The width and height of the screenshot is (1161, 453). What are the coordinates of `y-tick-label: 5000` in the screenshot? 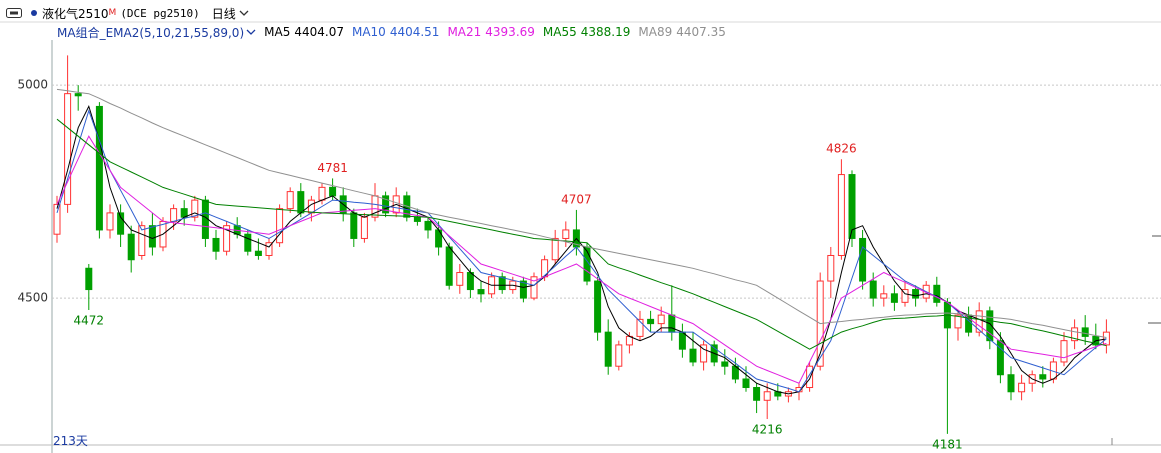 It's located at (32, 85).